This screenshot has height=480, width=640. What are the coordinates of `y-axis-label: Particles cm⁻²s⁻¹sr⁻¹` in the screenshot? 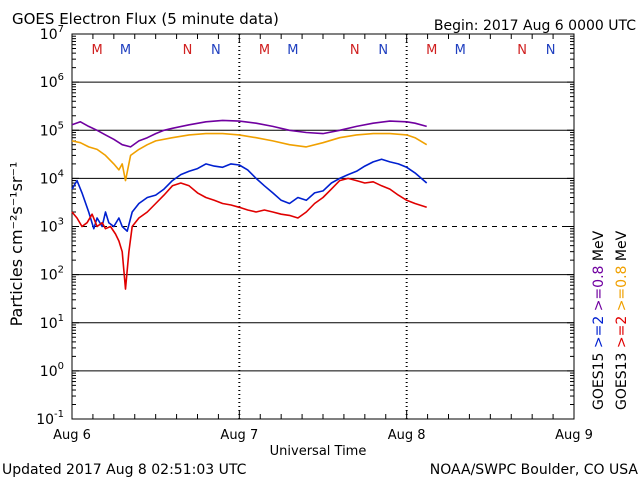 It's located at (16, 244).